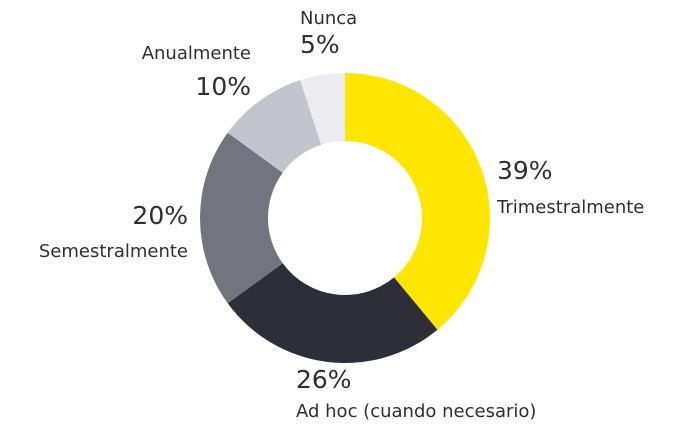  What do you see at coordinates (570, 207) in the screenshot?
I see `category-label: Trimestralmente` at bounding box center [570, 207].